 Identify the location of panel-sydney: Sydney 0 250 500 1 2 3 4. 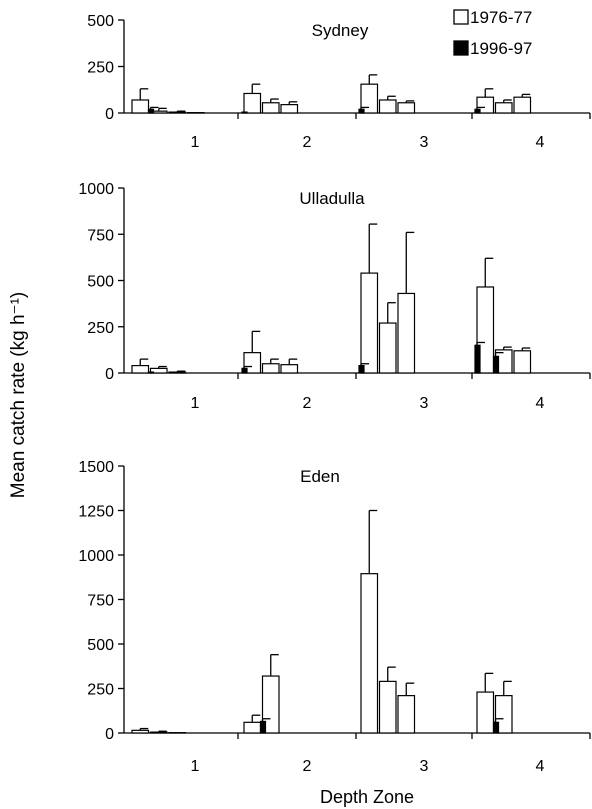
(339, 82).